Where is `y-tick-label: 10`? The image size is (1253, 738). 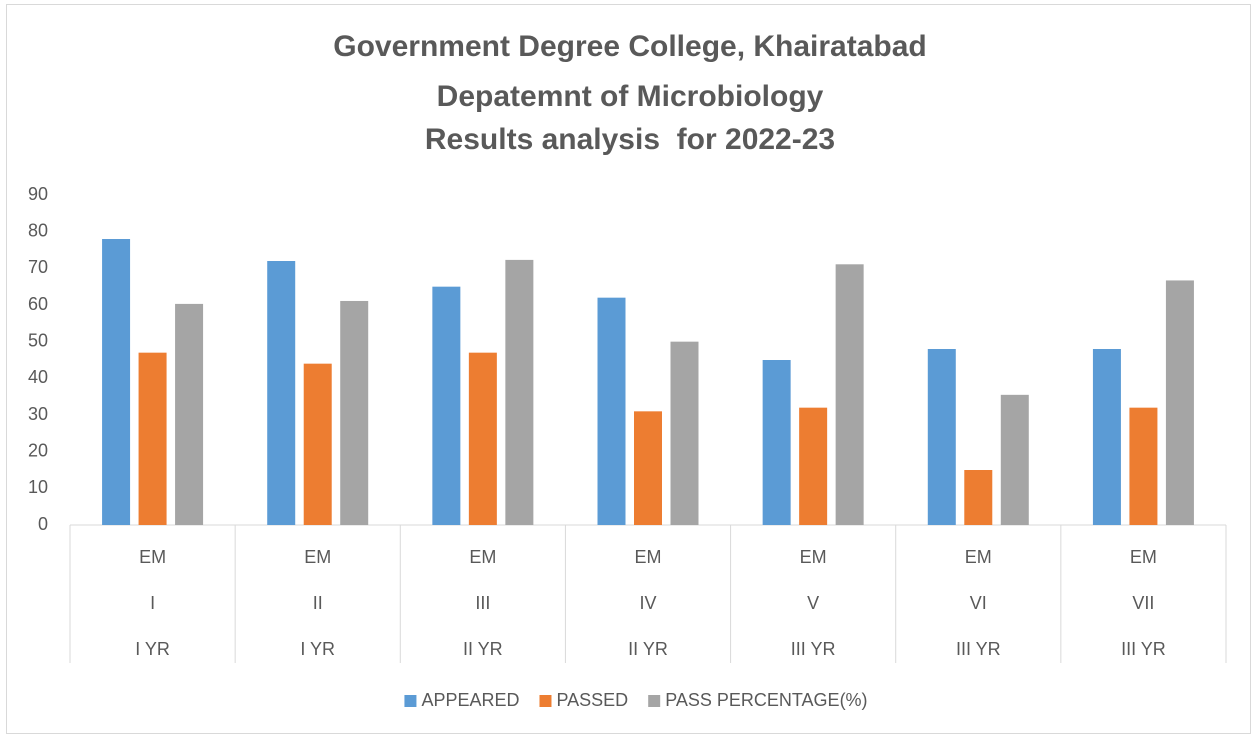 y-tick-label: 10 is located at coordinates (38, 487).